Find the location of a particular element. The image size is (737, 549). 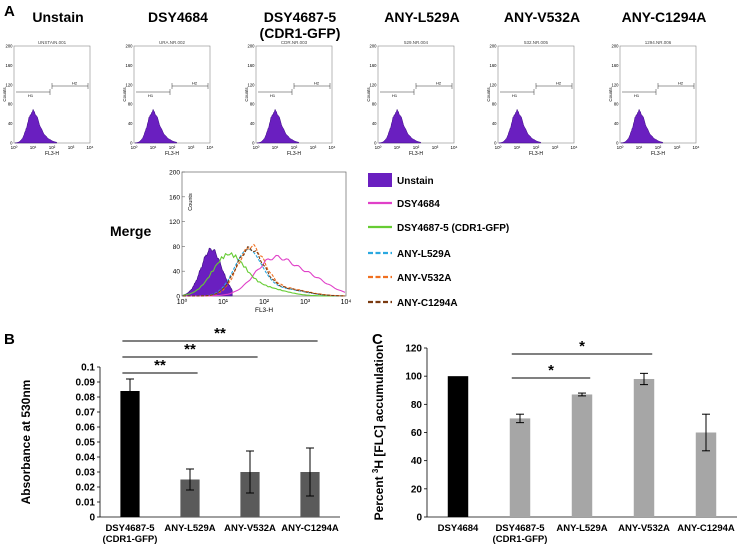

y-tick-label: 0.08 is located at coordinates (86, 398).